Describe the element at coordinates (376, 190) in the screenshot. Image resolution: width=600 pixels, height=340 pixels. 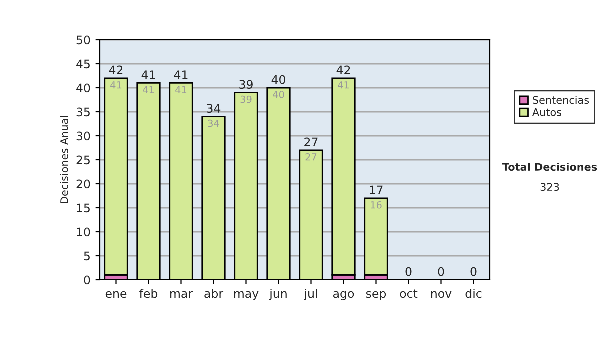
I see `total-label: 17` at that location.